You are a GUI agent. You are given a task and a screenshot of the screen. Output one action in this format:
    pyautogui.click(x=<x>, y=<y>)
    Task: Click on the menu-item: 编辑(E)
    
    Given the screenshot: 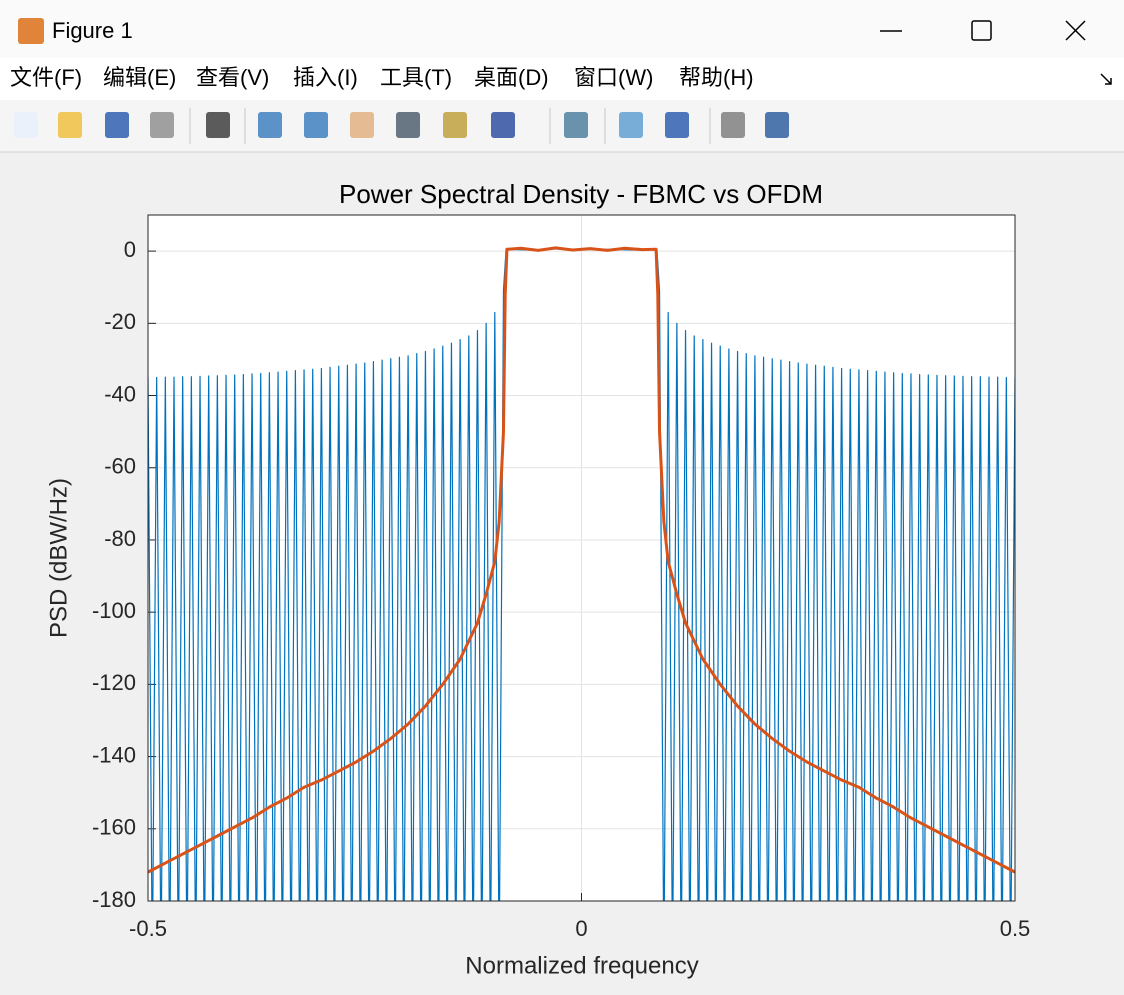 What is the action you would take?
    pyautogui.click(x=139, y=77)
    